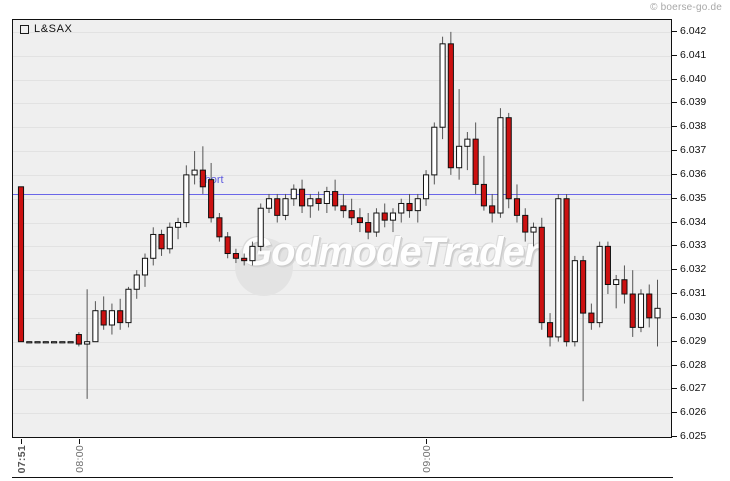 This screenshot has height=481, width=730. Describe the element at coordinates (342, 477) in the screenshot. I see `x-axis-line` at that location.